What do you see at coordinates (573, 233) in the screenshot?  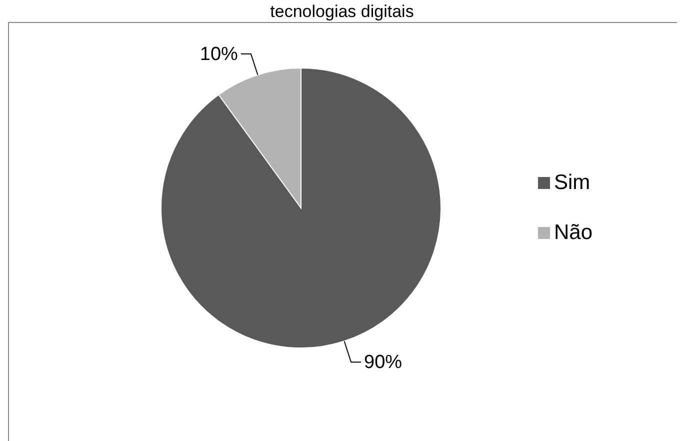 I see `legend-label: Não` at bounding box center [573, 233].